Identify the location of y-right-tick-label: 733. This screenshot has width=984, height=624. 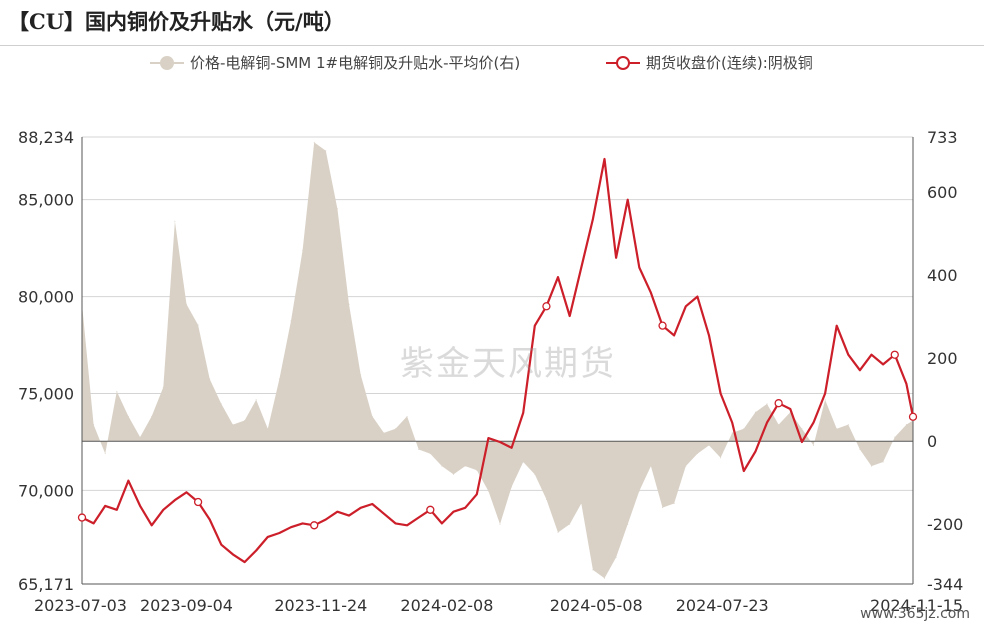
(942, 137).